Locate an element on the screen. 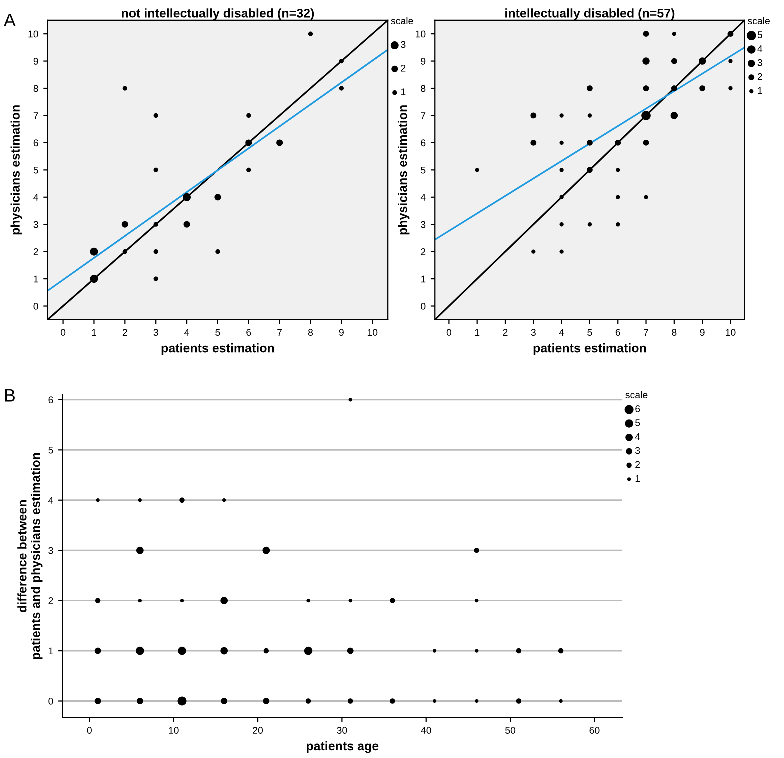 The height and width of the screenshot is (758, 784). chart-title: not intellectually disabled (n=32) is located at coordinates (218, 14).